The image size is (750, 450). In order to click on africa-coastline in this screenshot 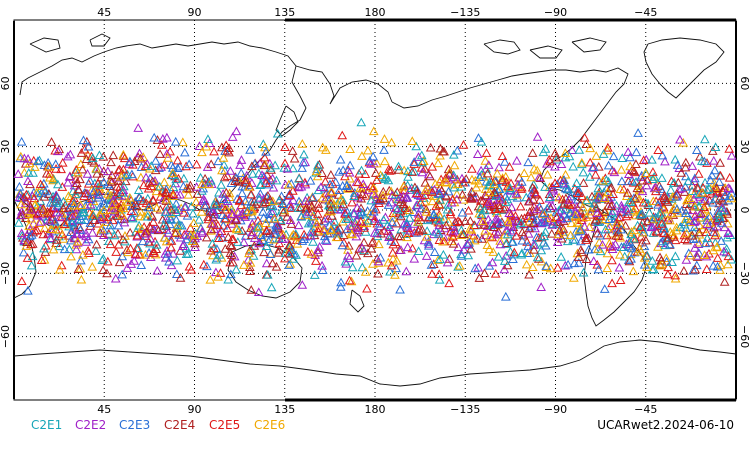, I will do `click(25, 249)`.